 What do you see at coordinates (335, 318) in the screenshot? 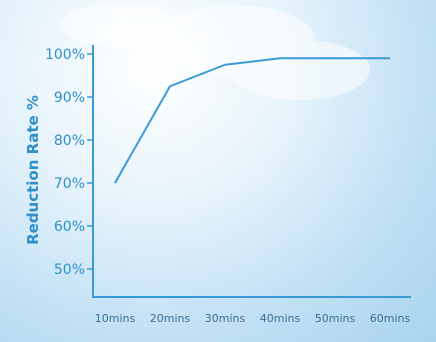
I see `x-tick-label: 50mins` at bounding box center [335, 318].